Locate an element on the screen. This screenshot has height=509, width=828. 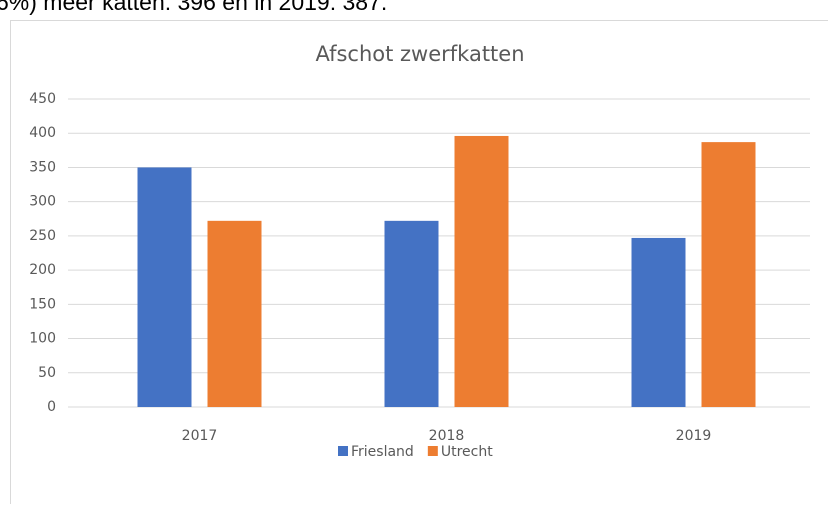
y-tick-label: 150 is located at coordinates (42, 304).